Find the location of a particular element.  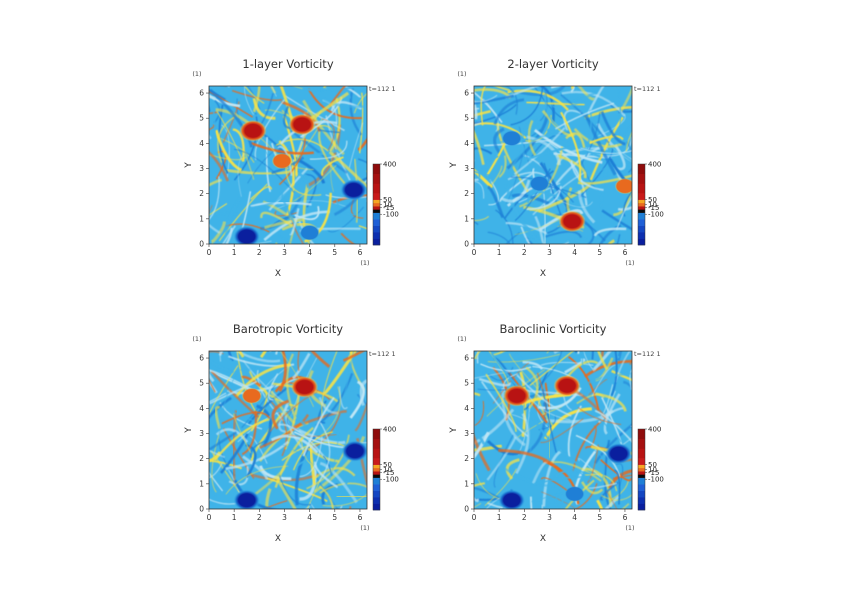

x-tick-label: 0 is located at coordinates (474, 252).